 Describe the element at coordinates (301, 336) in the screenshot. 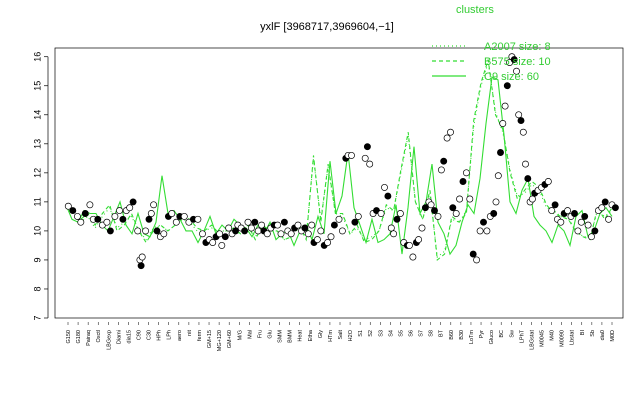

I see `x-tick-label: Heat` at that location.